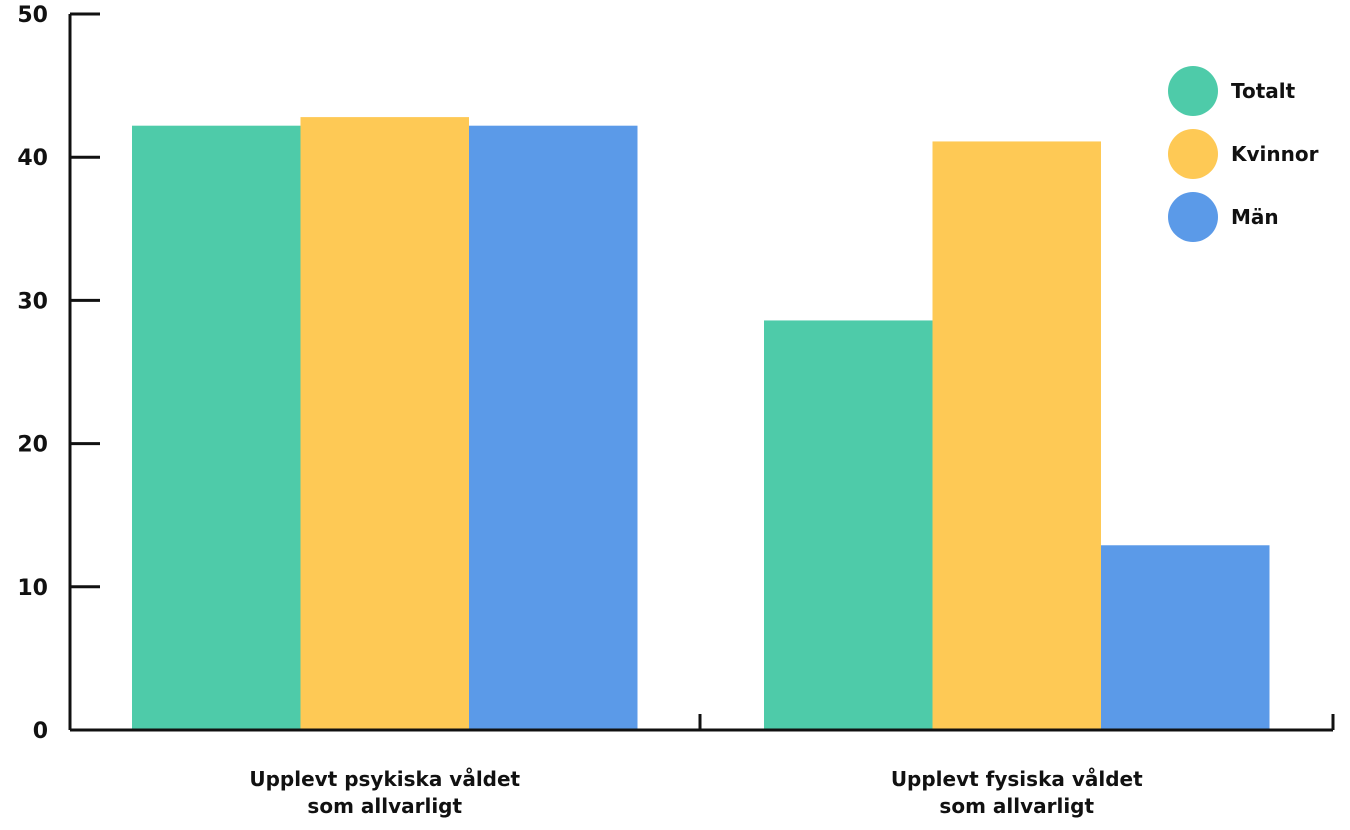 The width and height of the screenshot is (1350, 830). Describe the element at coordinates (32, 158) in the screenshot. I see `y-tick-label-40: 40` at that location.